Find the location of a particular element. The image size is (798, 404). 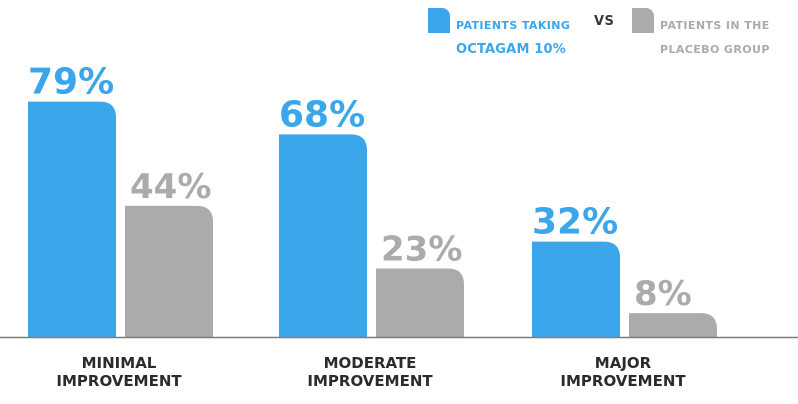

category-label-1-line2: IMPROVEMENT is located at coordinates (119, 381).